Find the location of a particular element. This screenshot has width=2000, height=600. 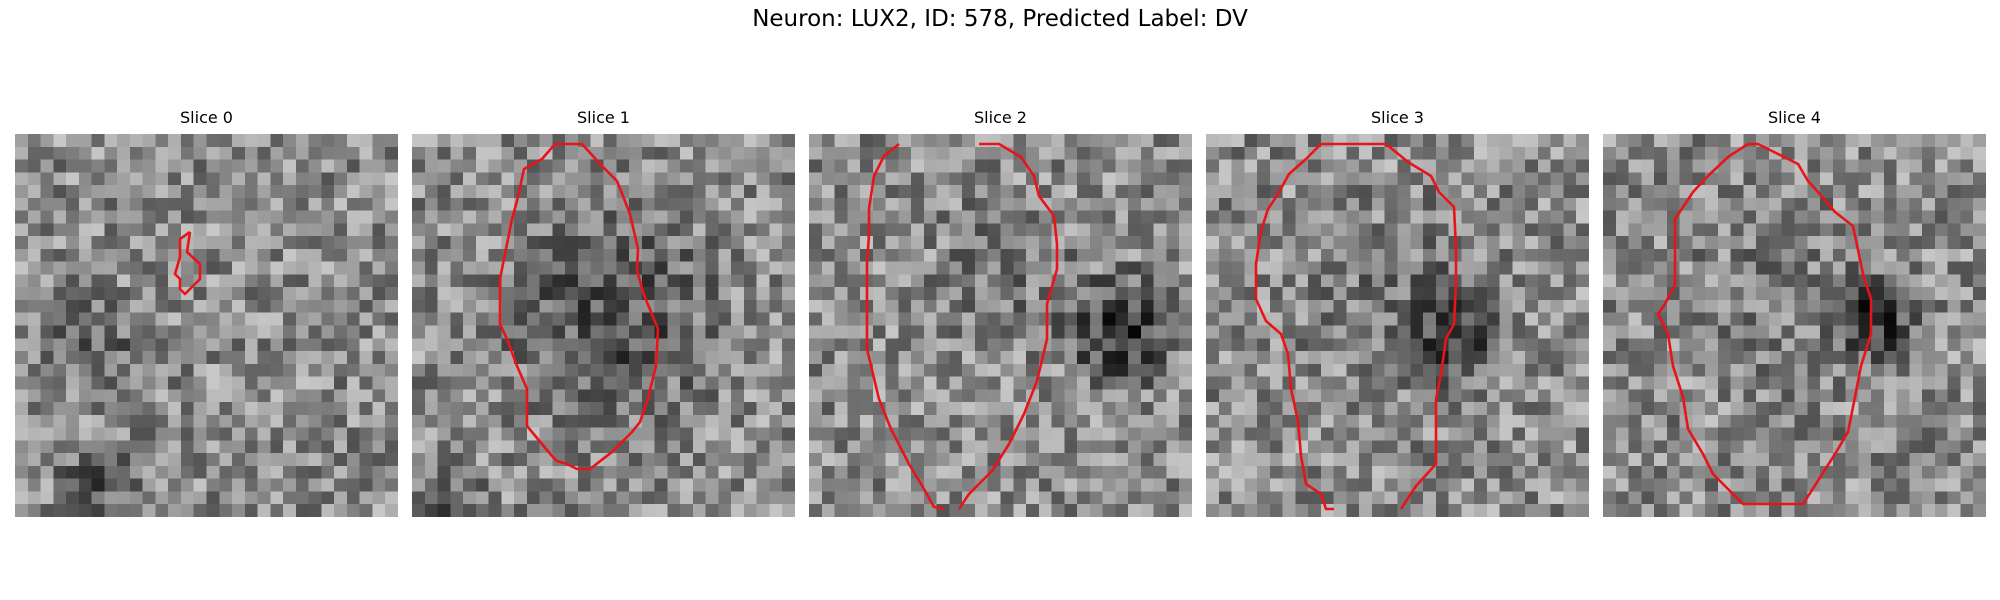

slice-panel-0: Slice 0 is located at coordinates (206, 312).